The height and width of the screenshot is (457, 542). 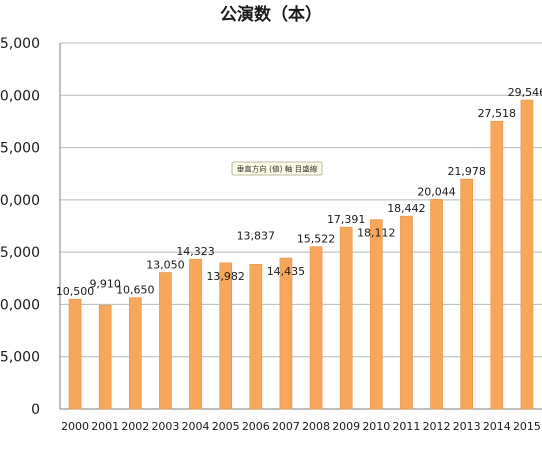 What do you see at coordinates (286, 271) in the screenshot?
I see `data-label: 14,435` at bounding box center [286, 271].